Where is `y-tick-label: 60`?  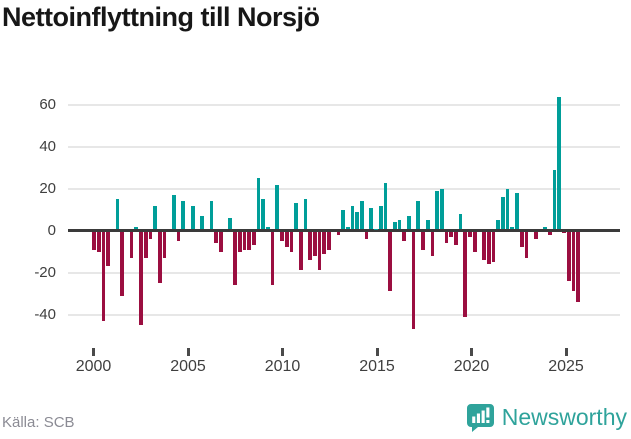 y-tick-label: 60 is located at coordinates (47, 104).